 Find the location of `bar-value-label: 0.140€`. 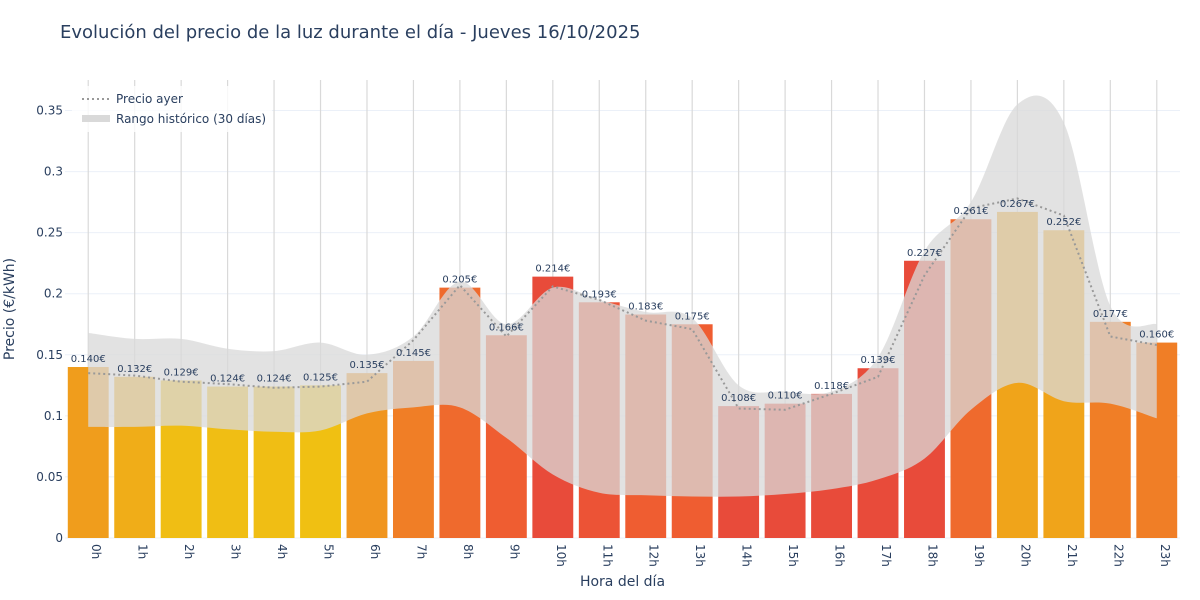

bar-value-label: 0.140€ is located at coordinates (88, 359).